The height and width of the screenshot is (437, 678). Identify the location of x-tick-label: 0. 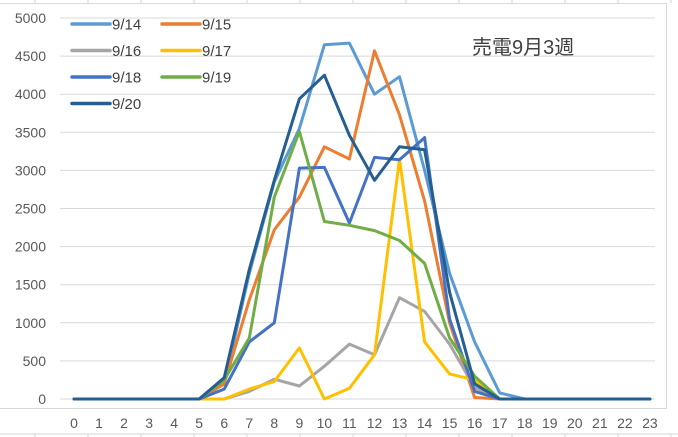
(74, 423).